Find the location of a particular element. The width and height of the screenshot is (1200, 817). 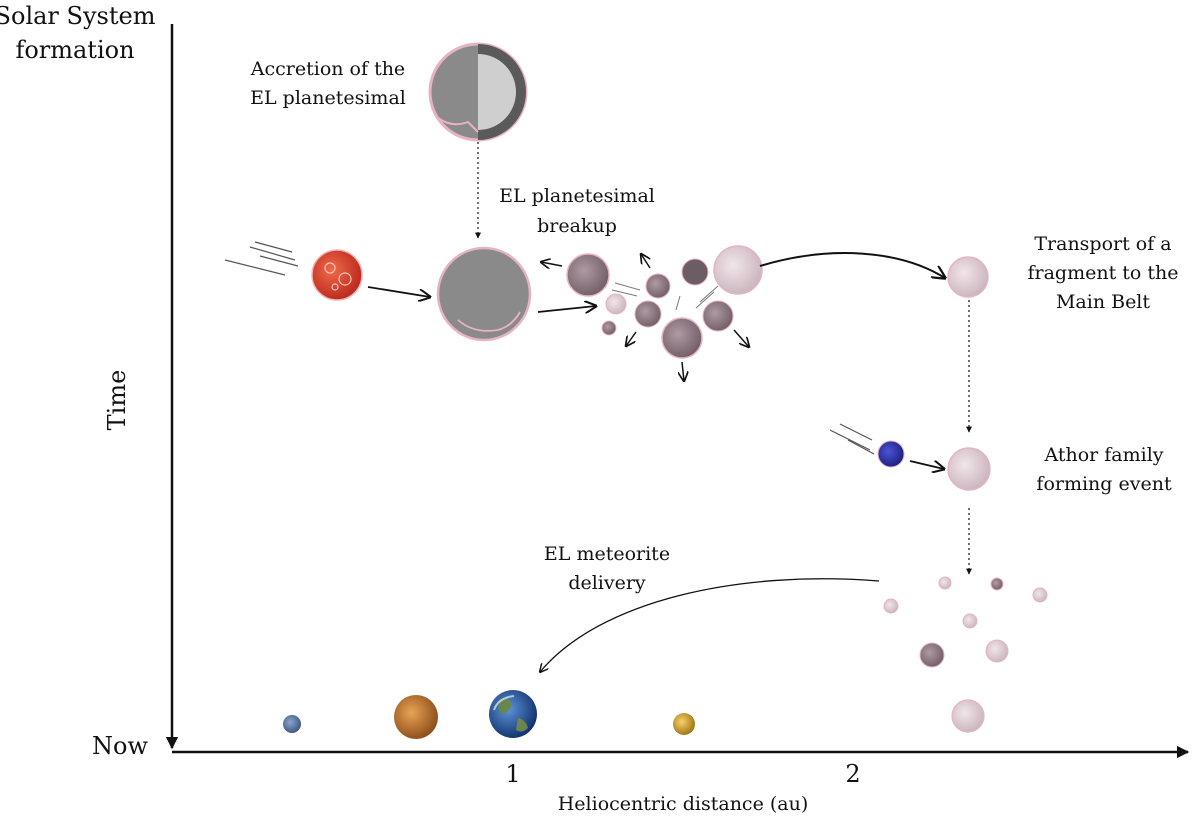

label-accretion-line2: EL planetesimal is located at coordinates (328, 98).